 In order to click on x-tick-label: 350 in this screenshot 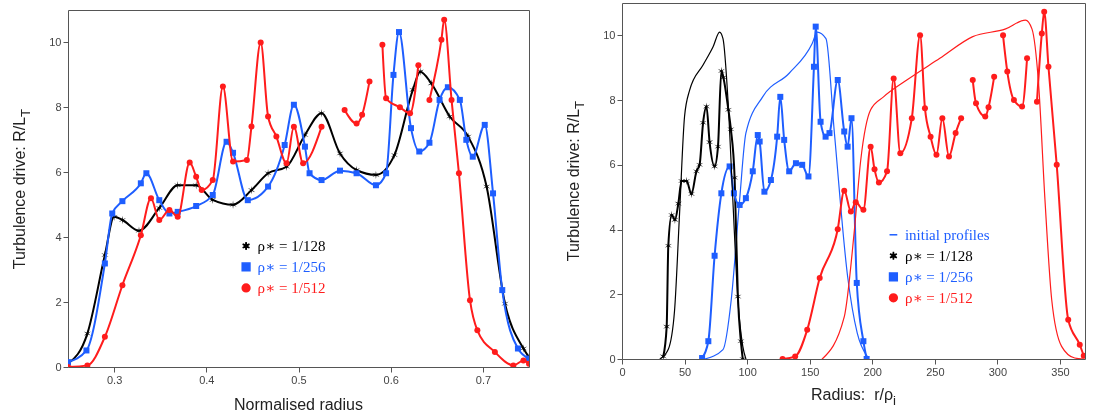, I will do `click(1060, 371)`.